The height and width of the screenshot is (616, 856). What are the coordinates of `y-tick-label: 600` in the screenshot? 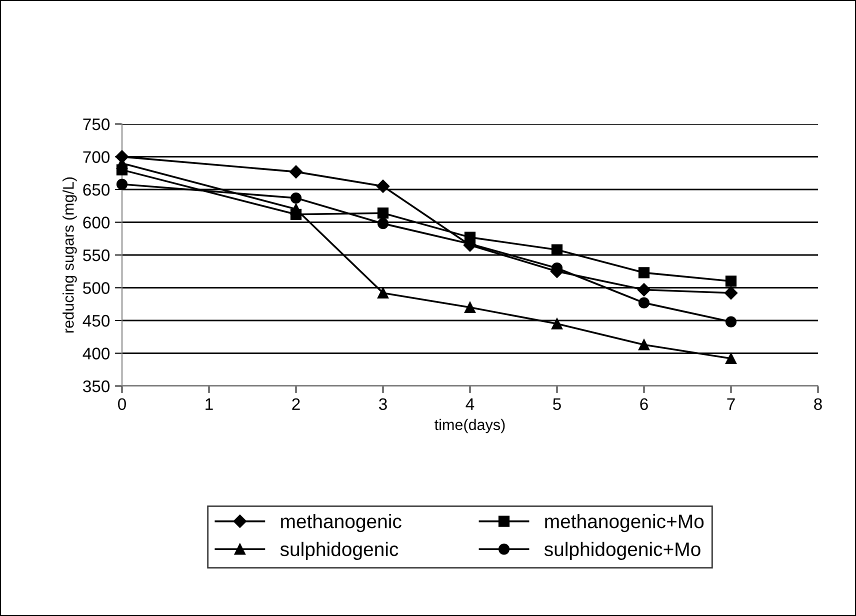 It's located at (96, 222).